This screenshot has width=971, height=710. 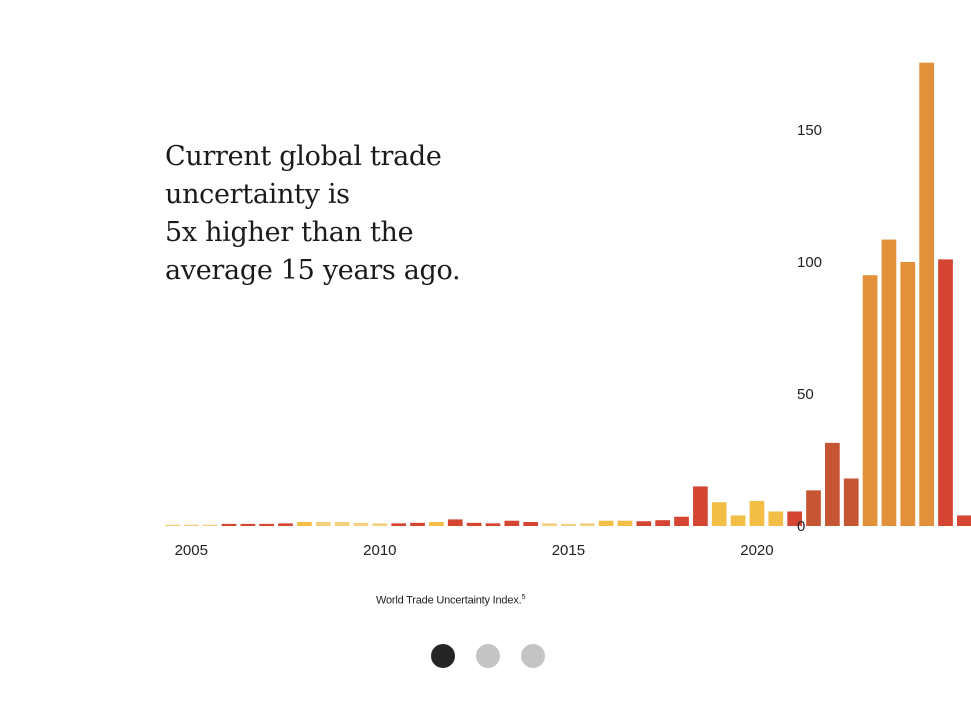 What do you see at coordinates (568, 550) in the screenshot?
I see `x-tick-label: 2015` at bounding box center [568, 550].